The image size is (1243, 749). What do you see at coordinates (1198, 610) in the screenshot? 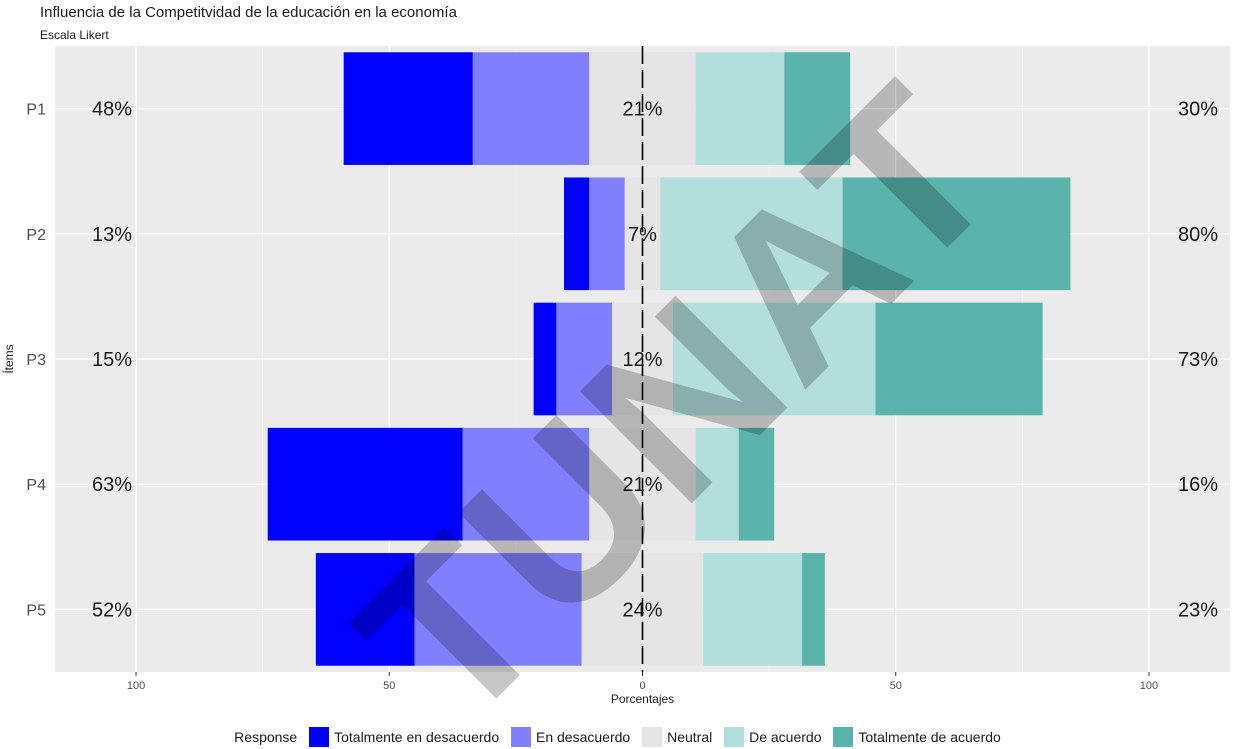
I see `right-pct-label: 23%` at bounding box center [1198, 610].